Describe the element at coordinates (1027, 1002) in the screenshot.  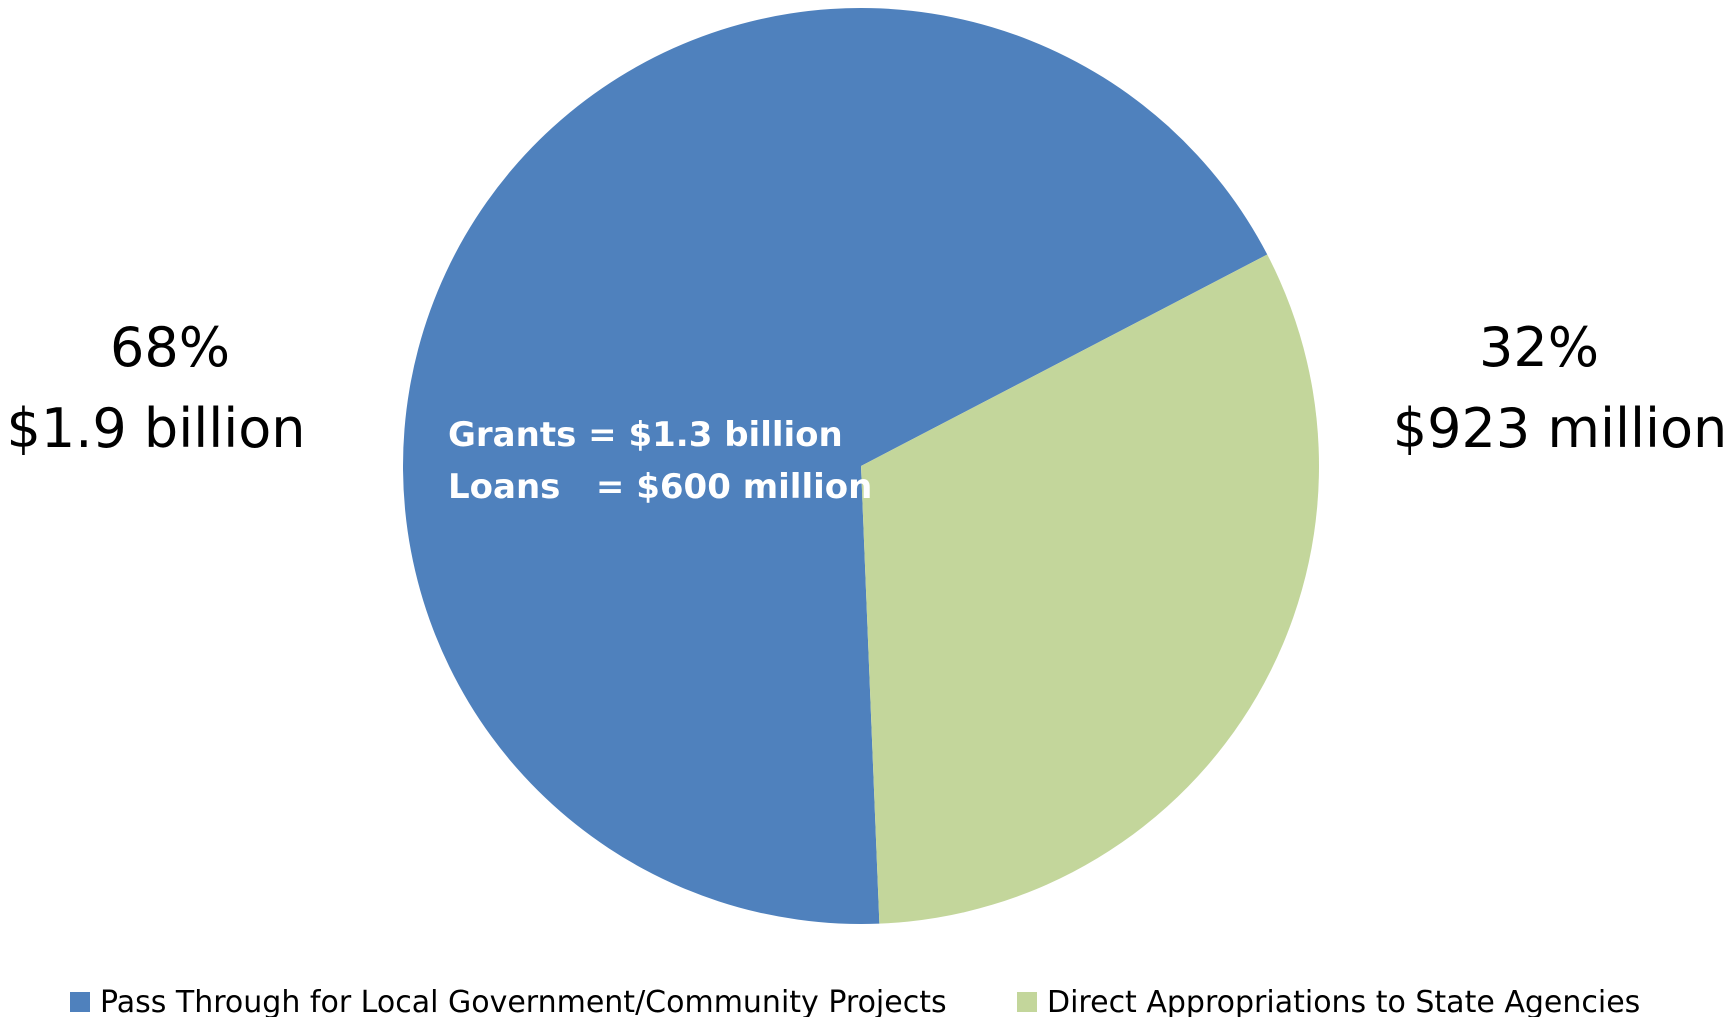
I see `legend-swatch-state` at that location.